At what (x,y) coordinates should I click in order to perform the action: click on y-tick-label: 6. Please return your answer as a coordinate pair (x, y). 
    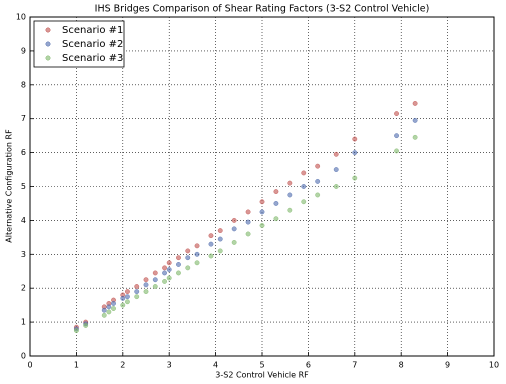
    Looking at the image, I should click on (23, 152).